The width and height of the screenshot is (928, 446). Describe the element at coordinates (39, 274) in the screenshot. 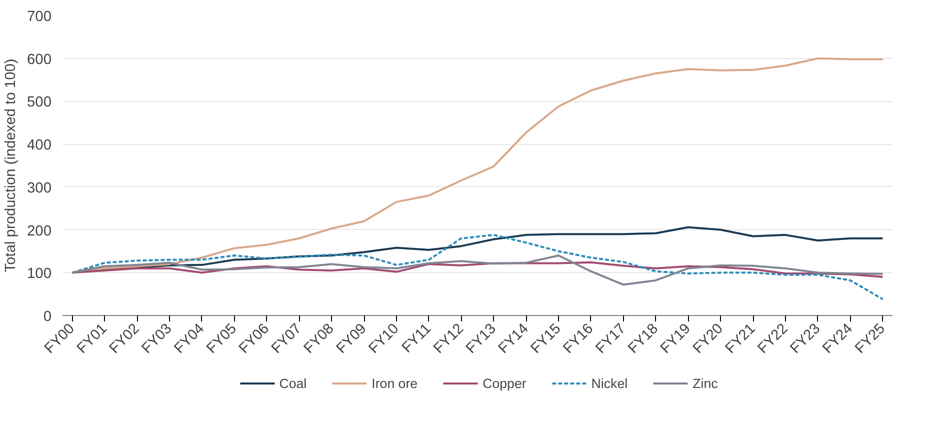

I see `y-tick-label: 100` at that location.